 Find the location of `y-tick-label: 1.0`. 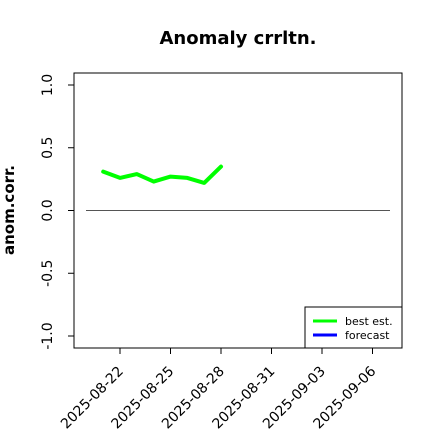

y-tick-label: 1.0 is located at coordinates (48, 85).